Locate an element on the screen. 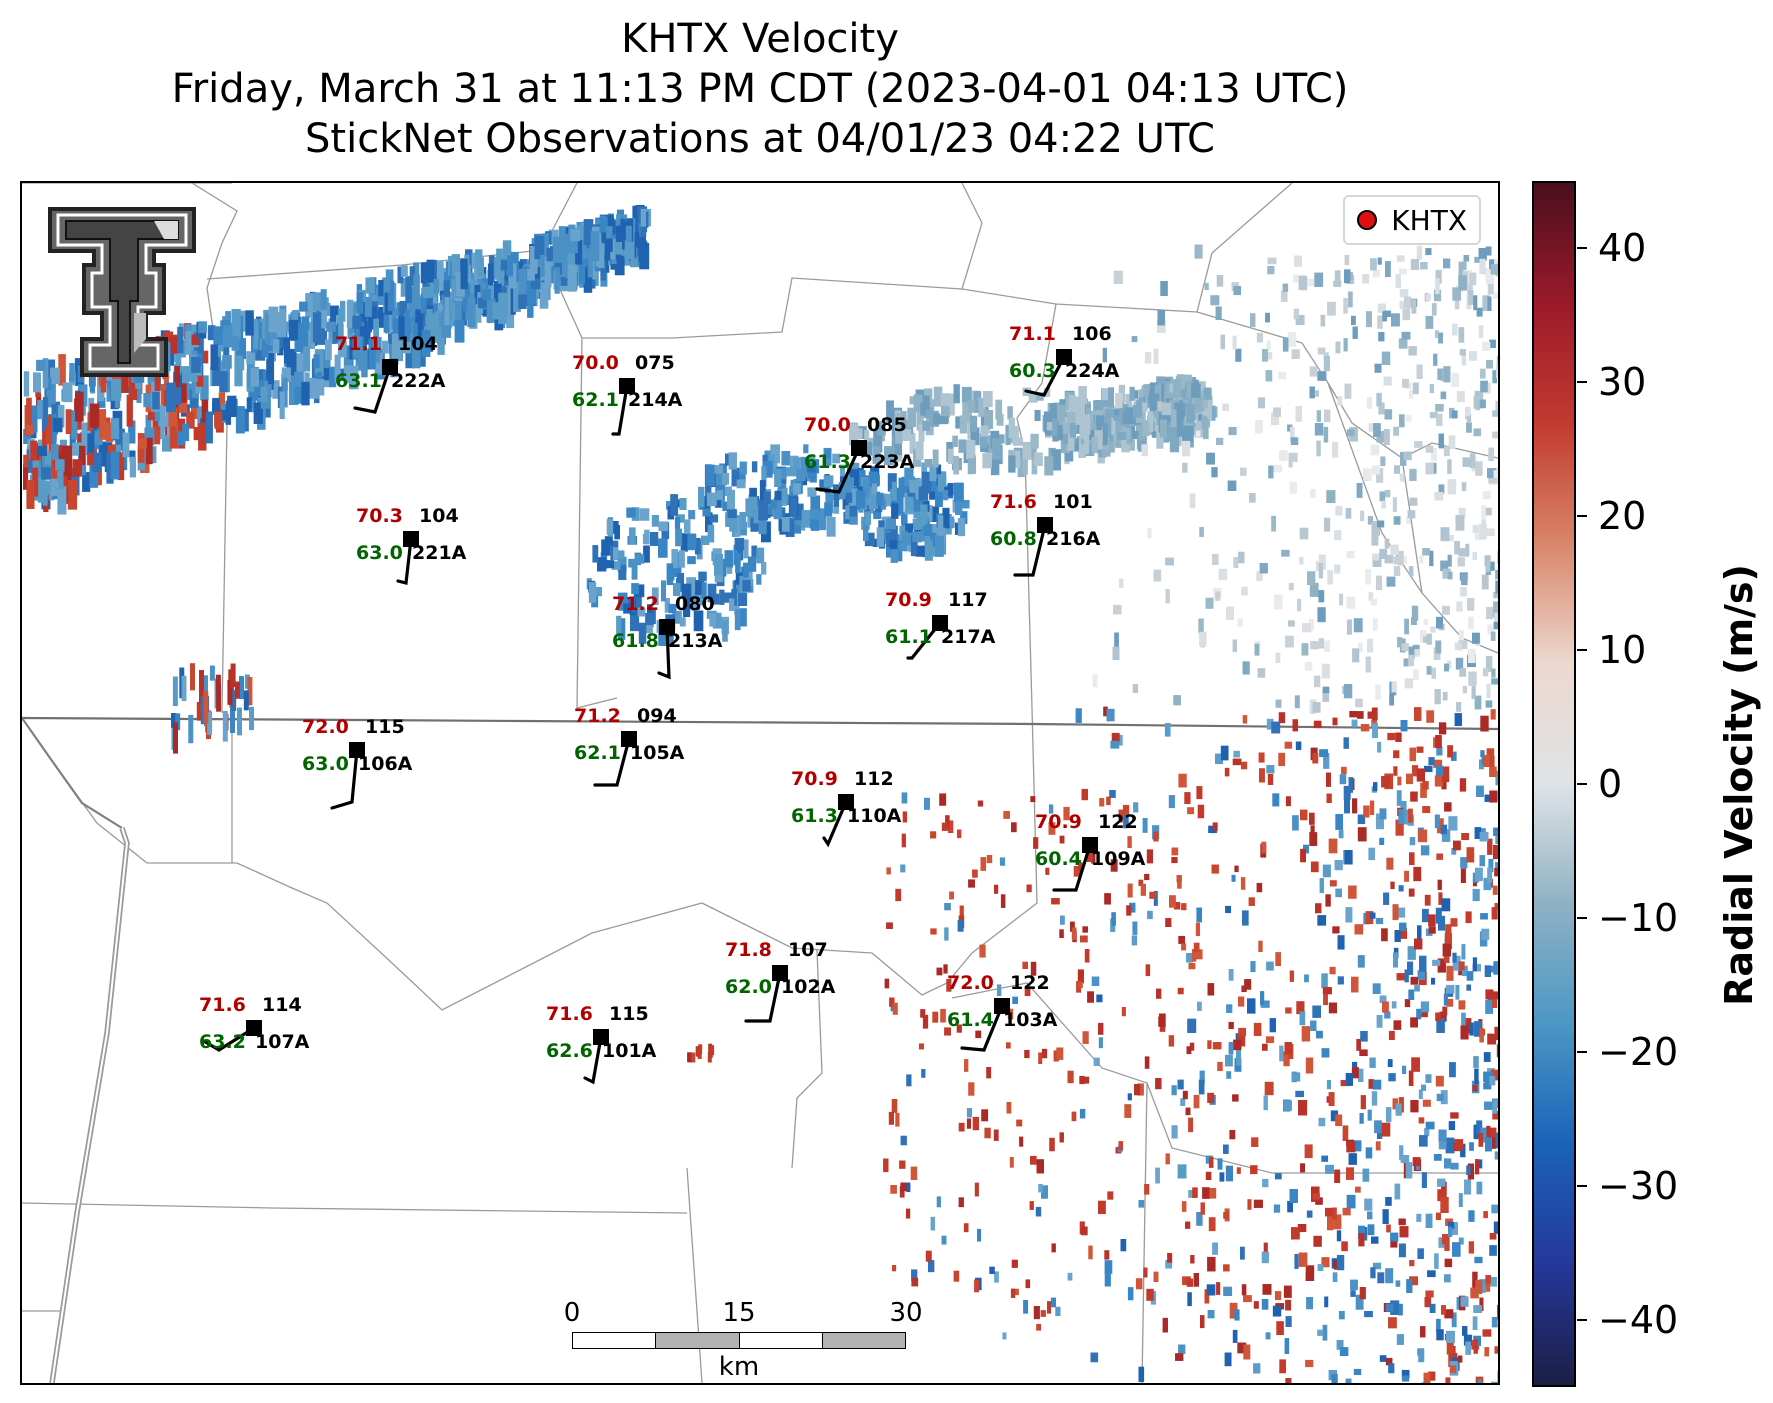 The height and width of the screenshot is (1403, 1773). station-id: 109A is located at coordinates (1118, 859).